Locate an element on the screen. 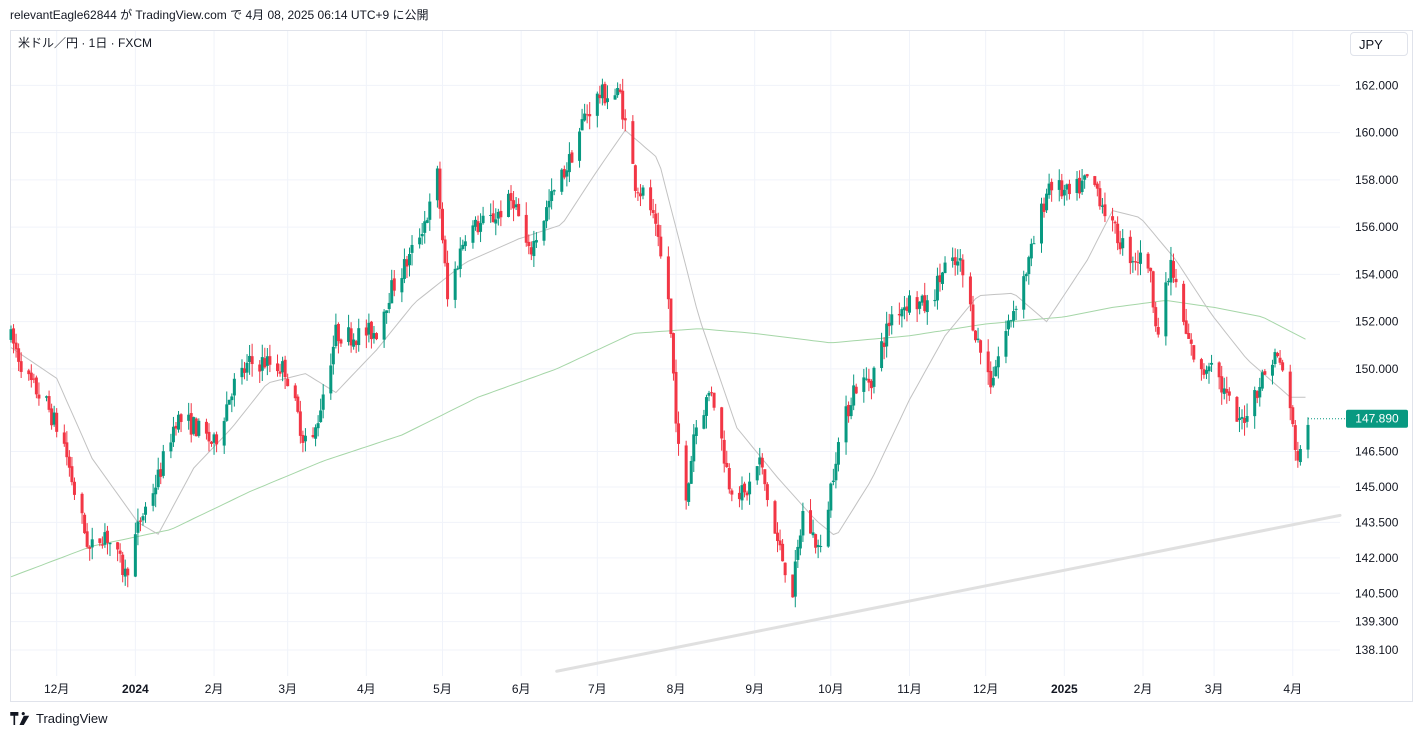 The image size is (1424, 737). trend-line is located at coordinates (948, 593).